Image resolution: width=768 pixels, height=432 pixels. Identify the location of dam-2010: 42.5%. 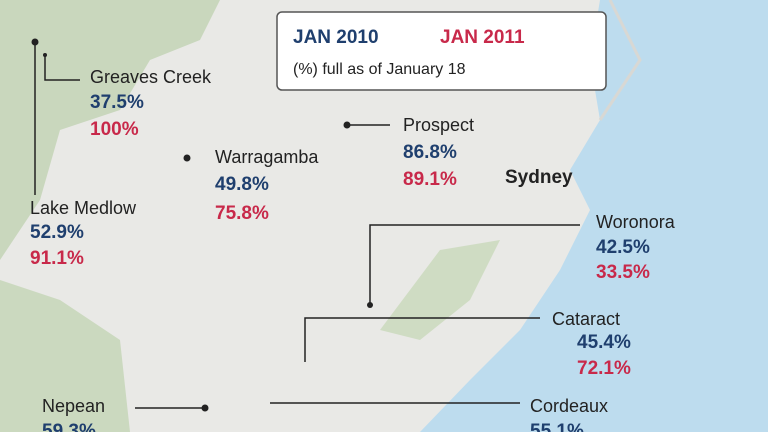
(623, 247).